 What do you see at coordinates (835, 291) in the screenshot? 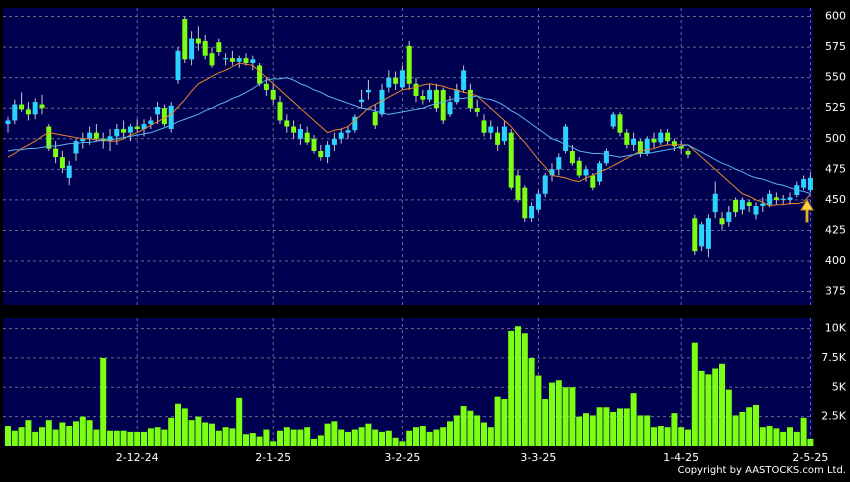
I see `y-tick-label: 375` at bounding box center [835, 291].